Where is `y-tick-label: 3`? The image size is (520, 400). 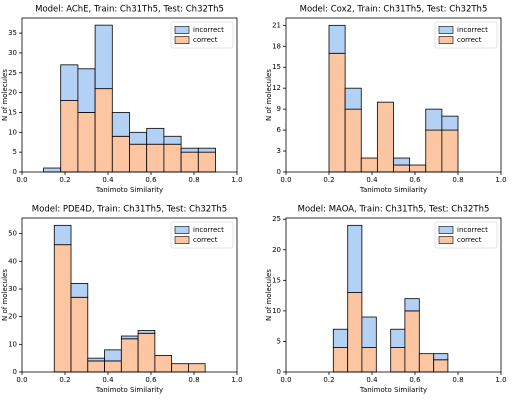 y-tick-label: 3 is located at coordinates (279, 151).